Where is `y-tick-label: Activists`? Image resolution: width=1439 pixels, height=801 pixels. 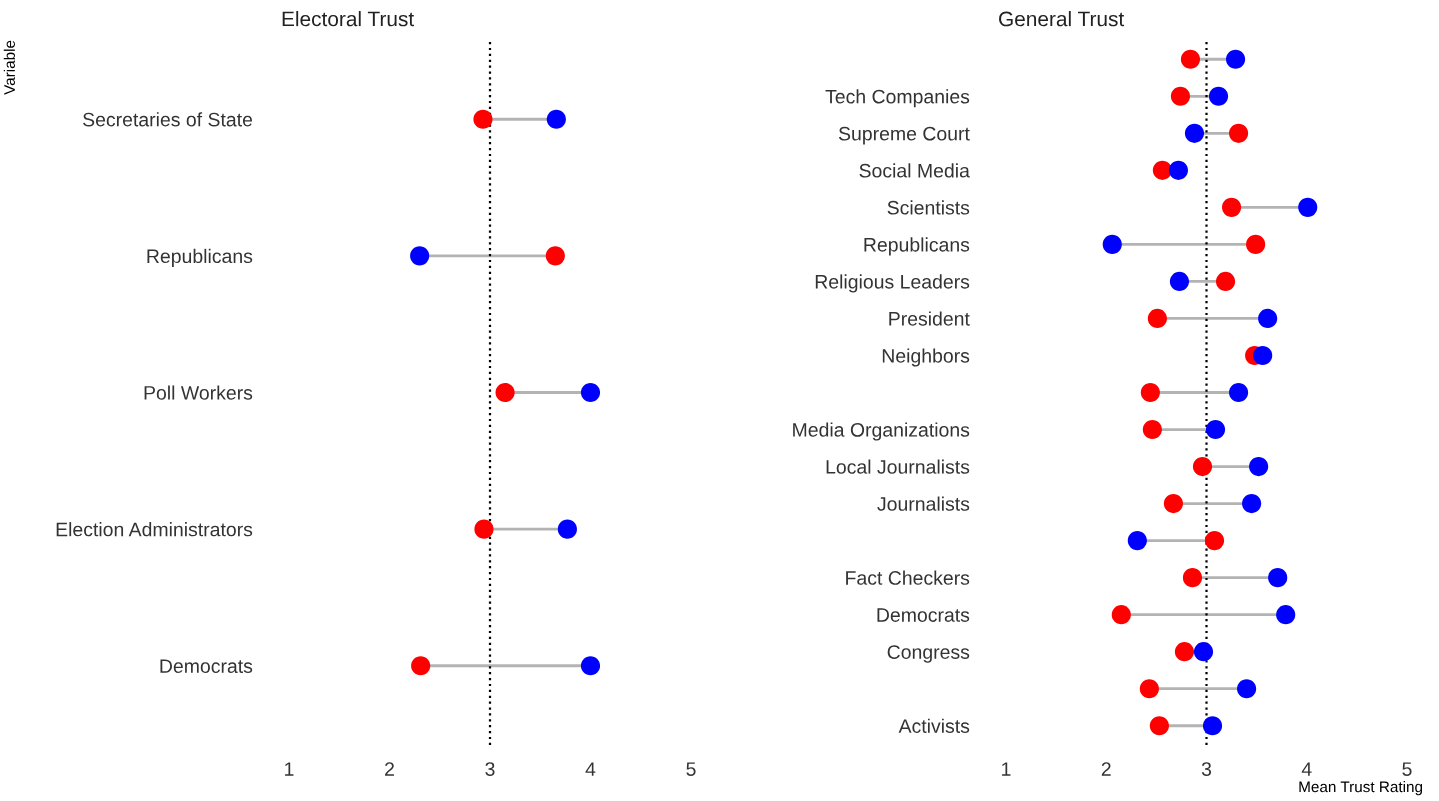
y-tick-label: Activists is located at coordinates (934, 725).